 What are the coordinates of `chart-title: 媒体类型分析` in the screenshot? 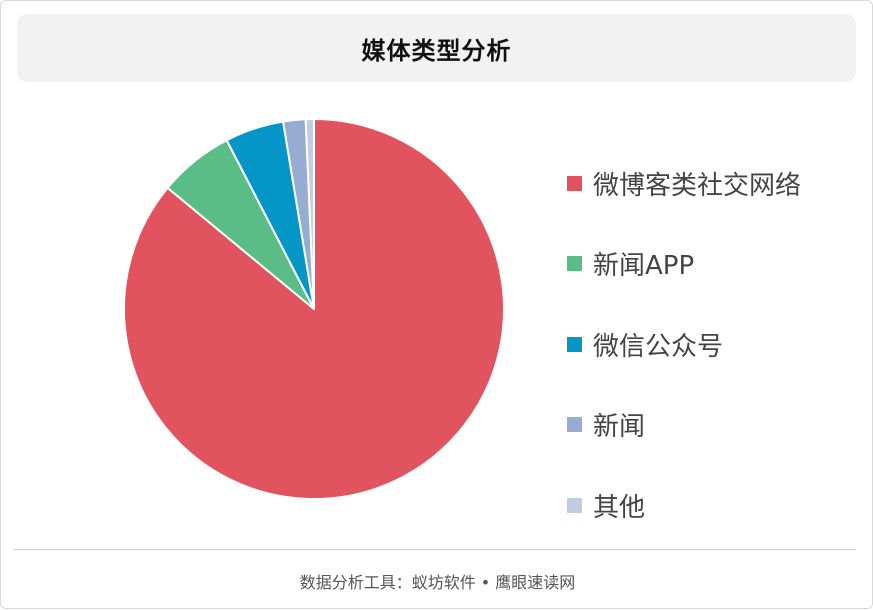 It's located at (436, 50).